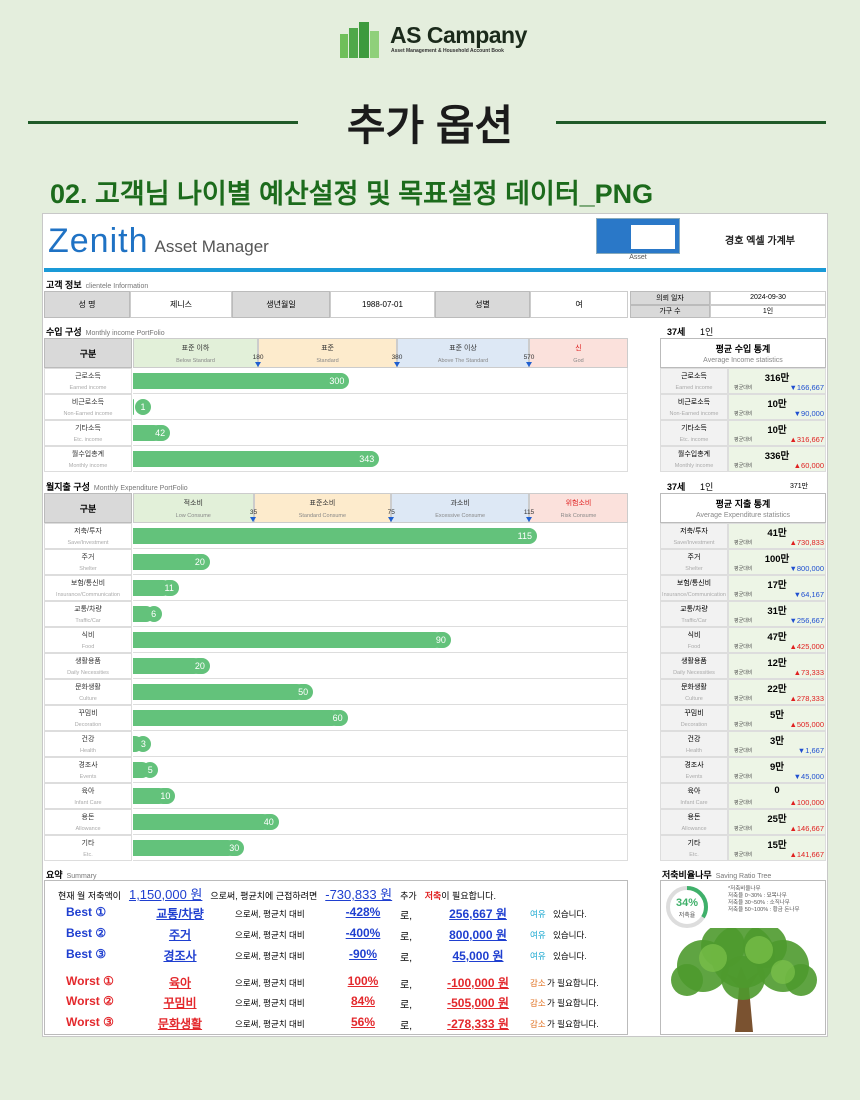 This screenshot has height=1100, width=860. Describe the element at coordinates (363, 912) in the screenshot. I see `pct: -428%` at that location.